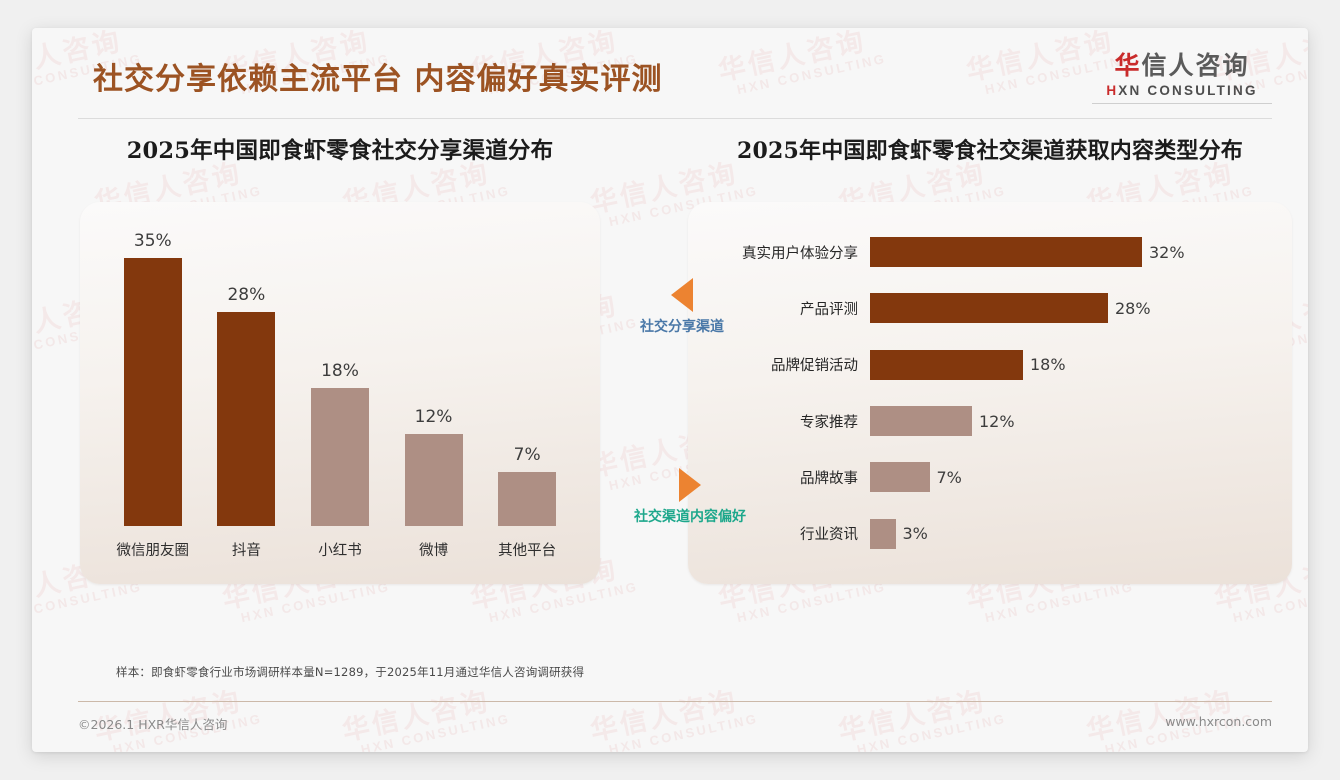 The width and height of the screenshot is (1340, 780). What do you see at coordinates (829, 422) in the screenshot?
I see `bar-category-label: 专家推荐` at bounding box center [829, 422].